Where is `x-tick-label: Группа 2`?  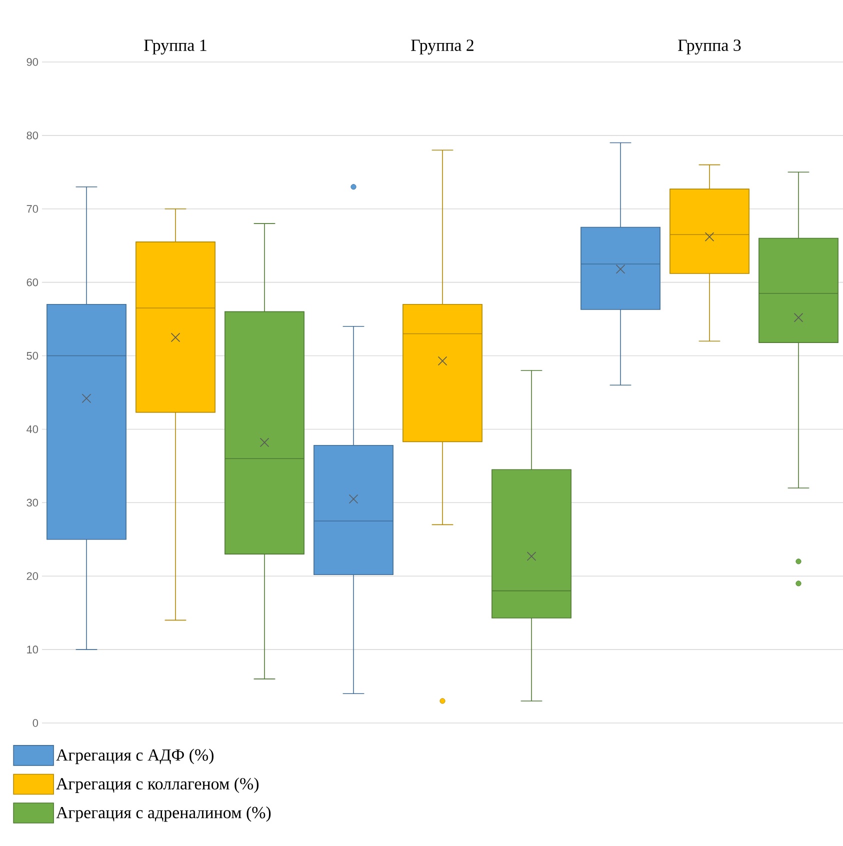 x-tick-label: Группа 2 is located at coordinates (442, 47).